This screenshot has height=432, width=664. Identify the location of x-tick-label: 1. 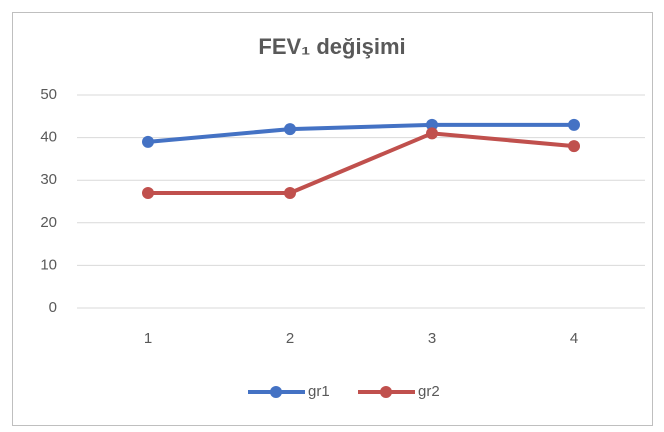
(148, 338).